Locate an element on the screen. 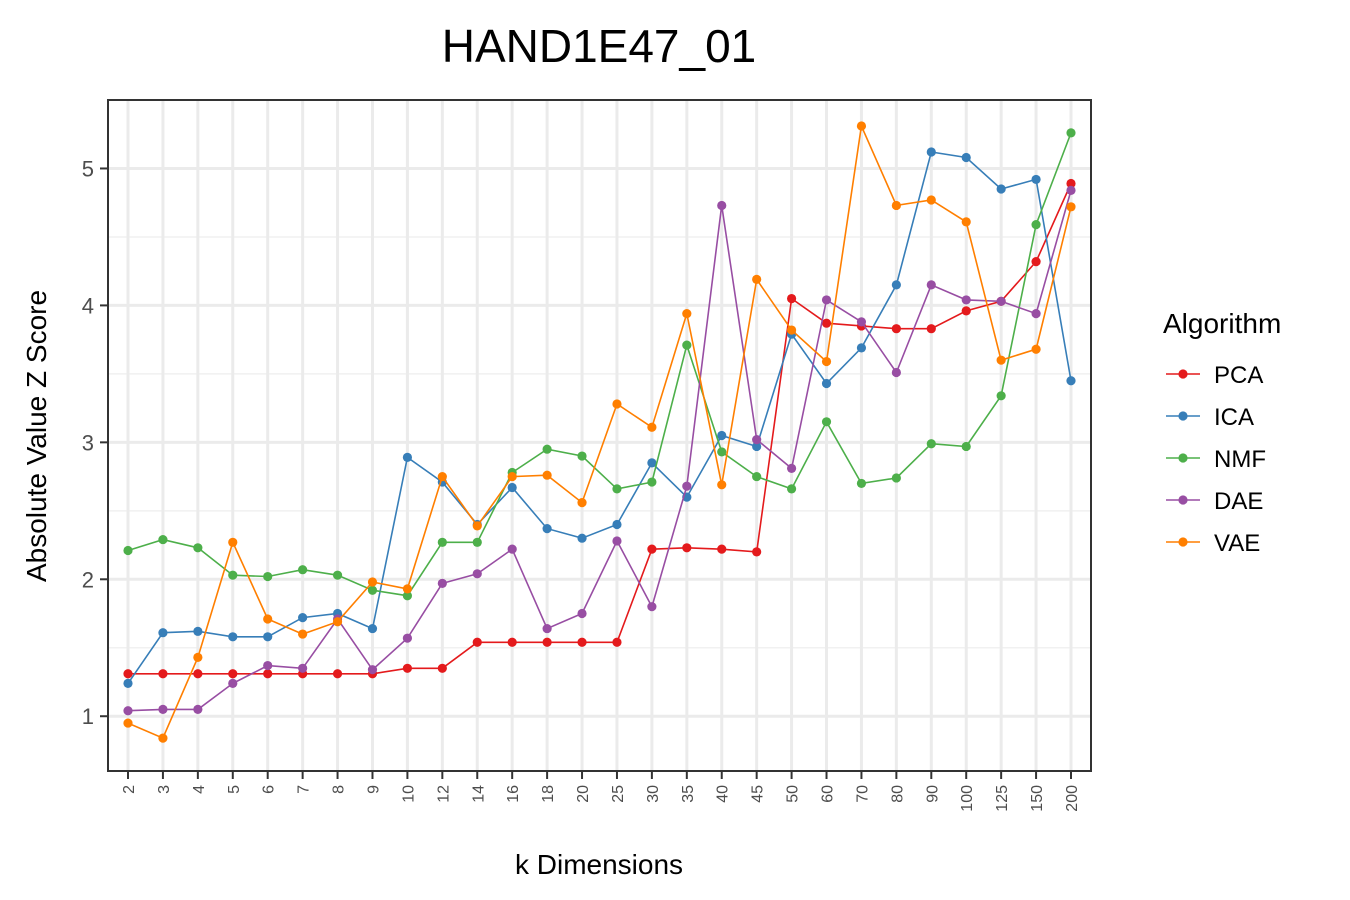 Image resolution: width=1350 pixels, height=900 pixels. x-tick-label: 40 is located at coordinates (723, 794).